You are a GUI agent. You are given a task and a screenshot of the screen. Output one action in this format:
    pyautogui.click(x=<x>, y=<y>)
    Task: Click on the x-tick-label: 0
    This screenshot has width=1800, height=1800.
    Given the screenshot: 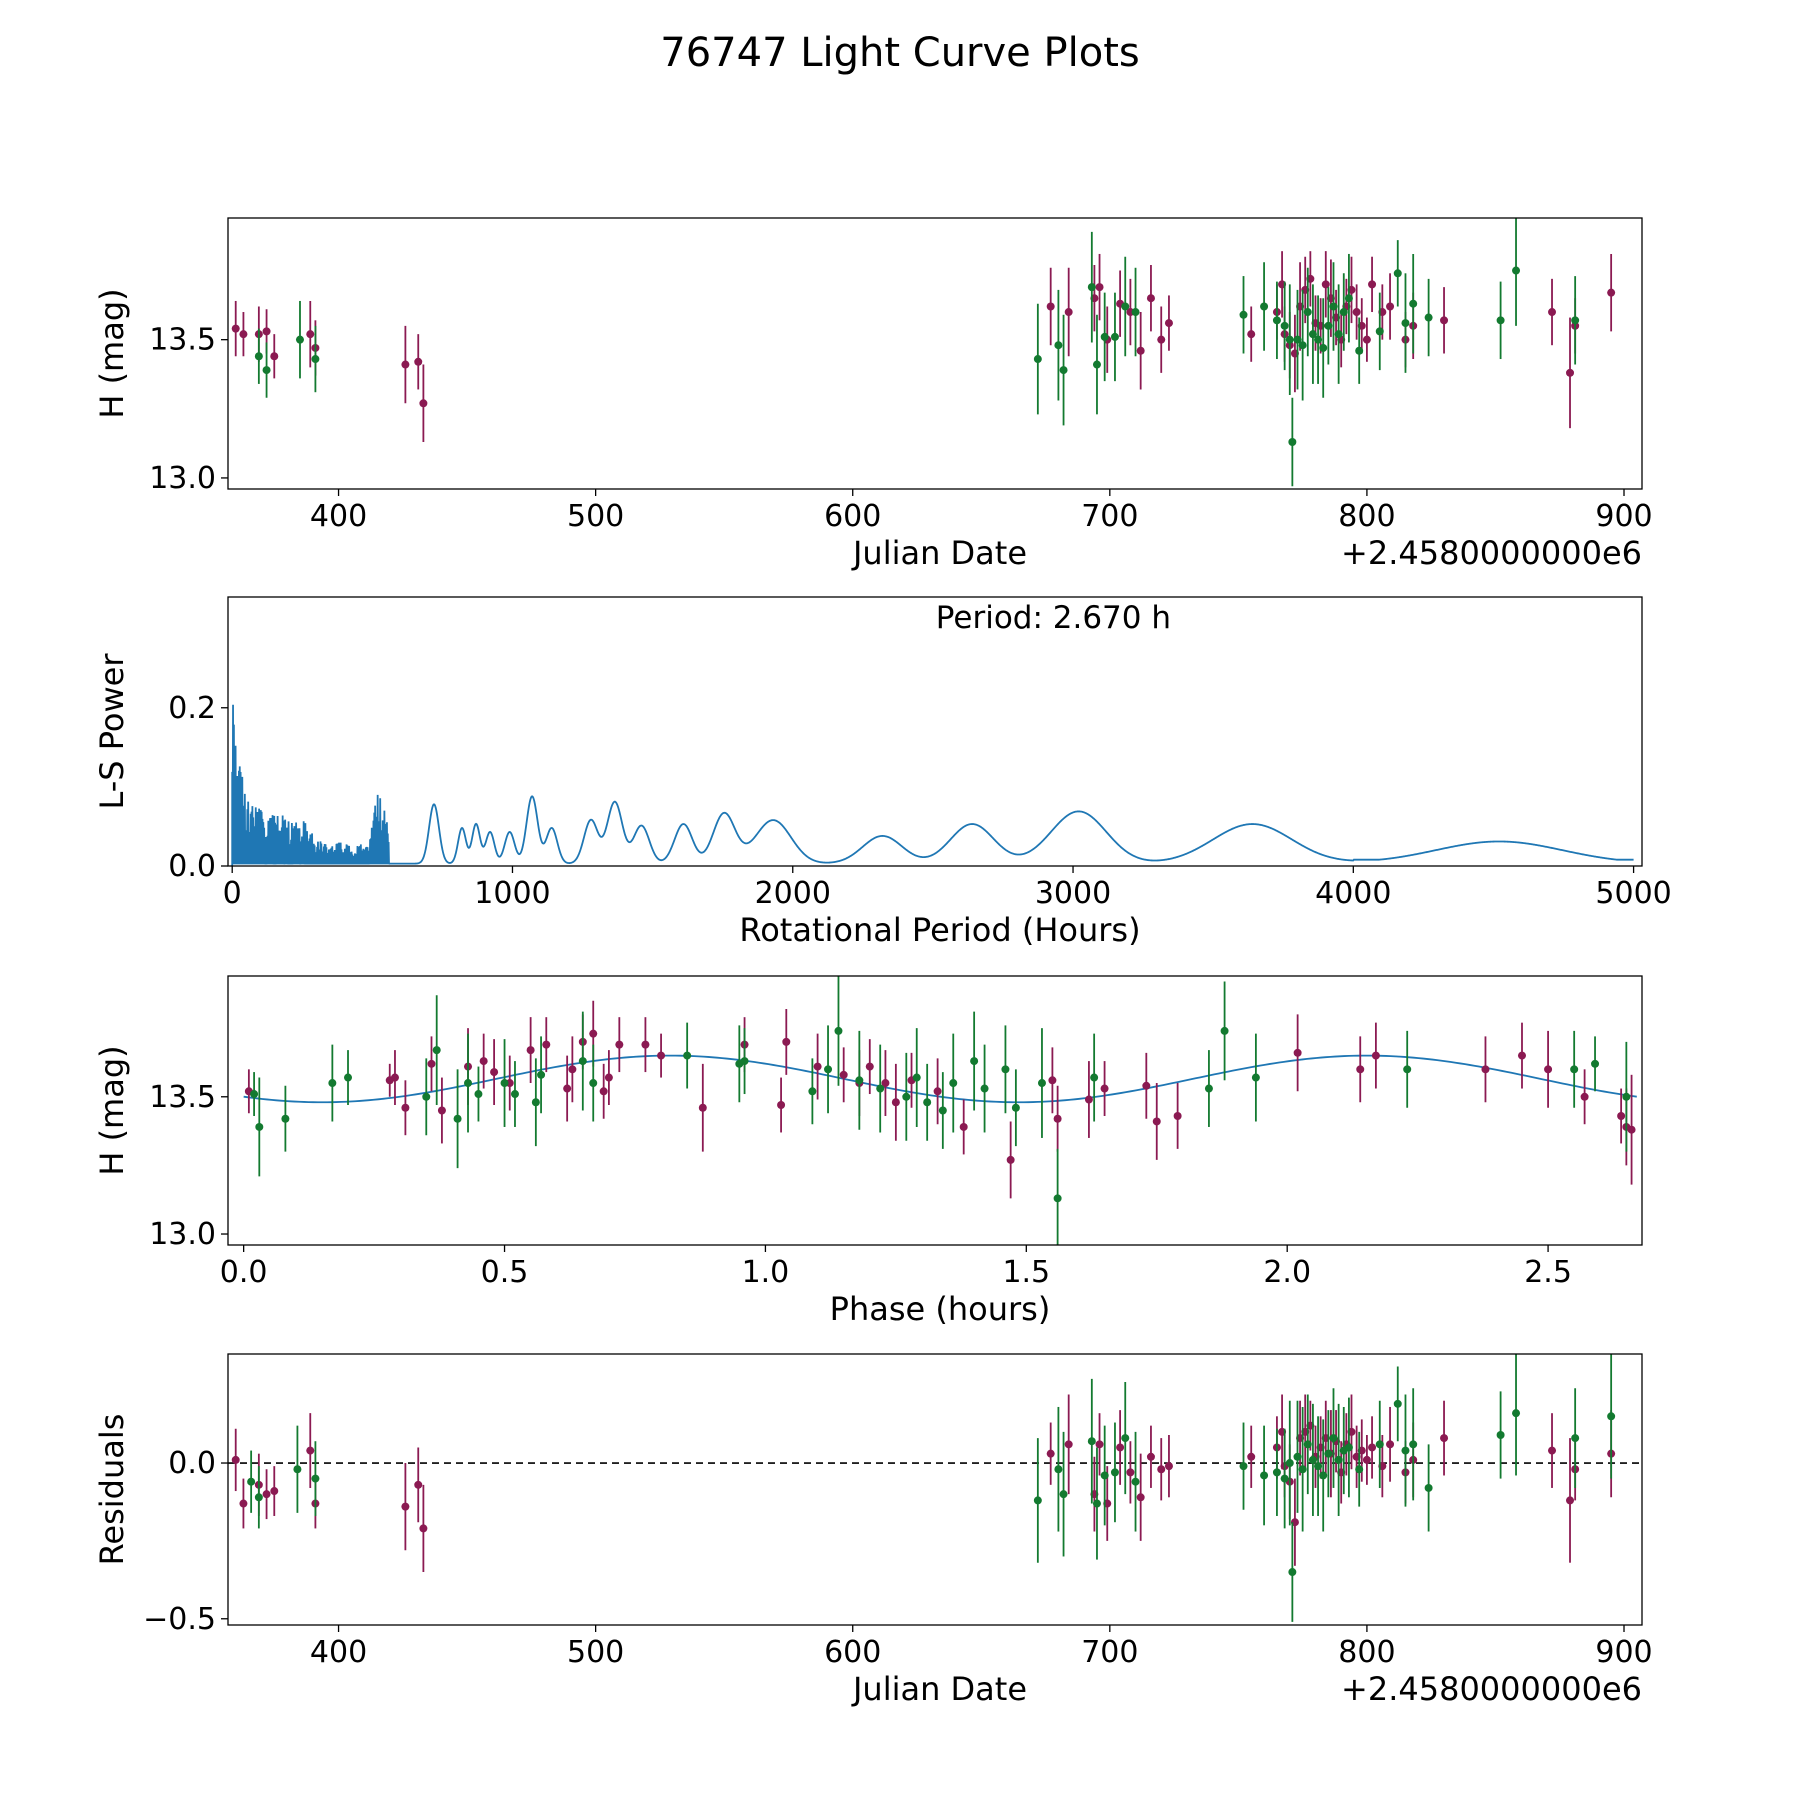 What is the action you would take?
    pyautogui.click(x=232, y=893)
    